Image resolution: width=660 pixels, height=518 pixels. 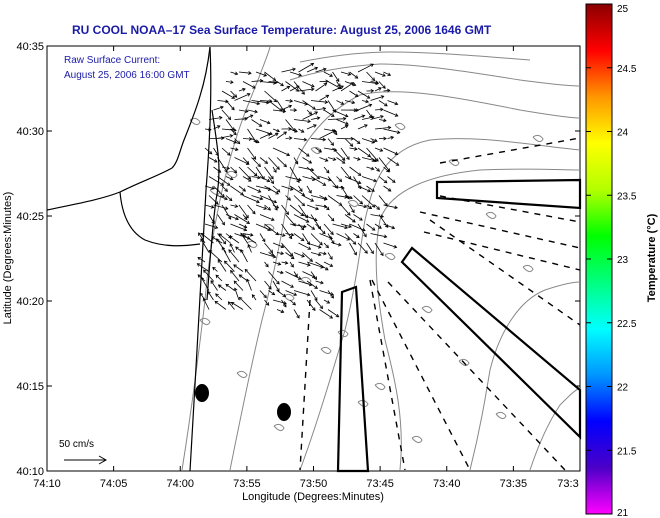 I want to click on x-tick-label: 73:35, so click(x=514, y=484).